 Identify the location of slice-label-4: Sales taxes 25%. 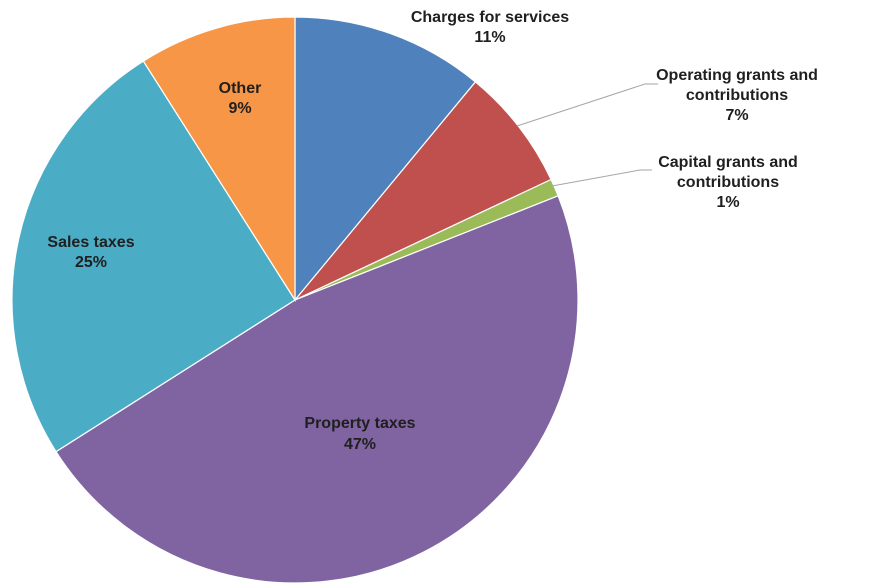
(90, 252).